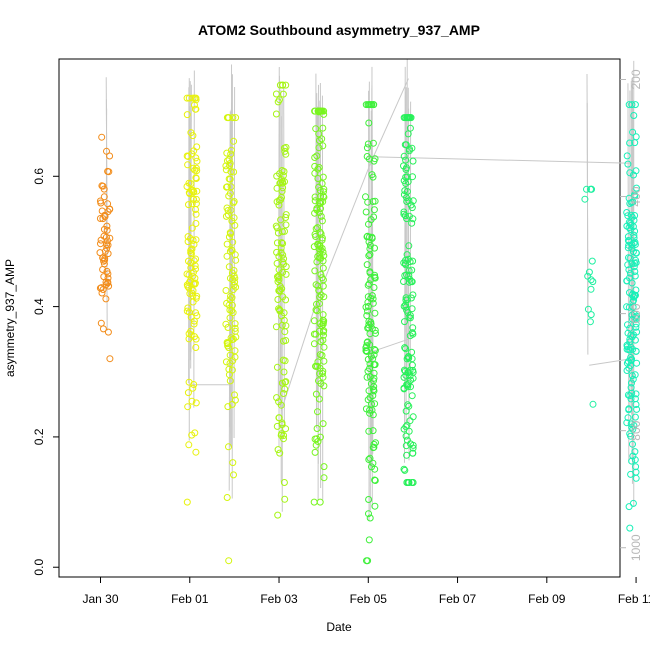 This screenshot has height=650, width=650. What do you see at coordinates (39, 436) in the screenshot?
I see `y-tick-label: 0.2` at bounding box center [39, 436].